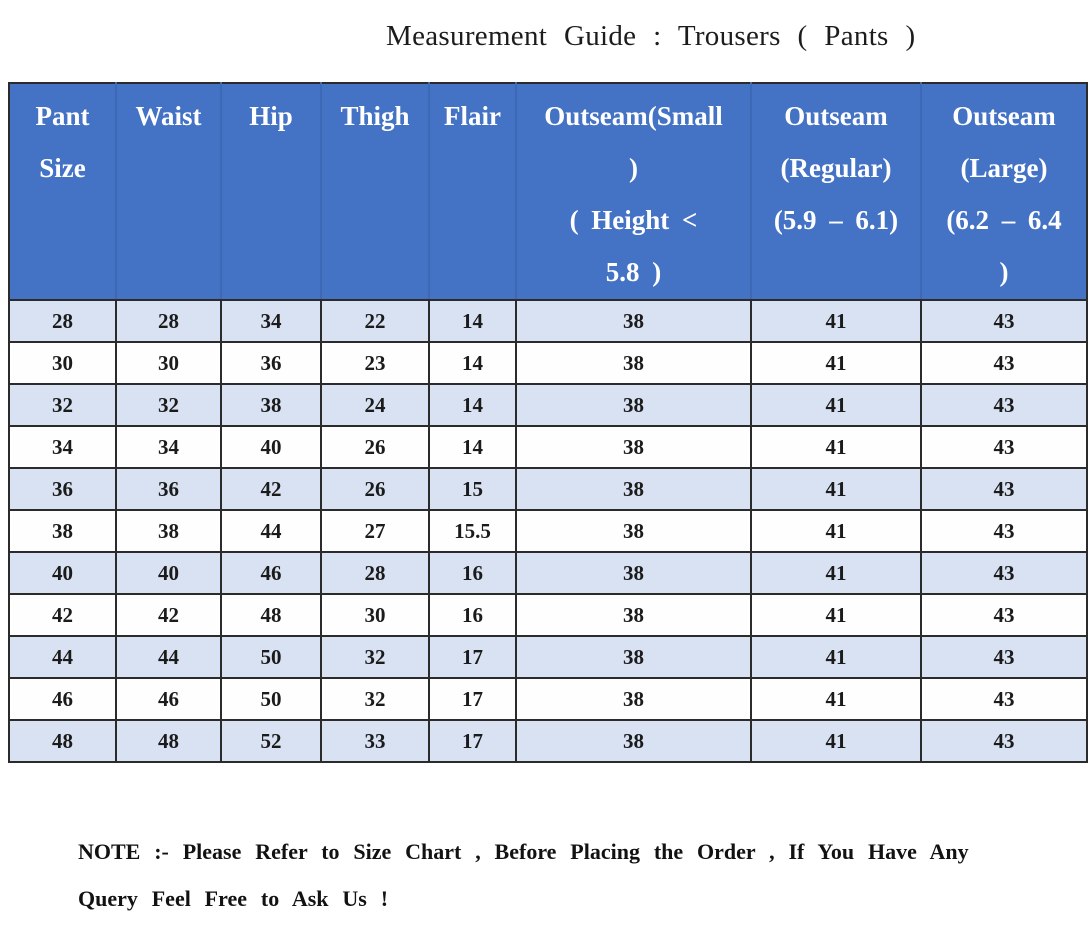 The height and width of the screenshot is (933, 1092). I want to click on header-cell: Flair, so click(472, 191).